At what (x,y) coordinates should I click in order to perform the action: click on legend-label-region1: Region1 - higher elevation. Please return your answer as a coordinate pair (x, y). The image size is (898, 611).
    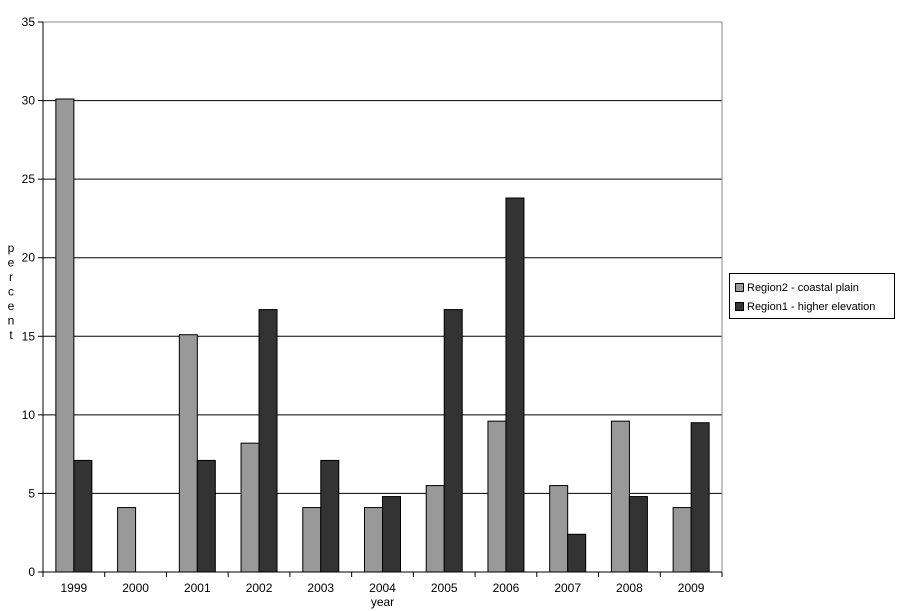
    Looking at the image, I should click on (811, 306).